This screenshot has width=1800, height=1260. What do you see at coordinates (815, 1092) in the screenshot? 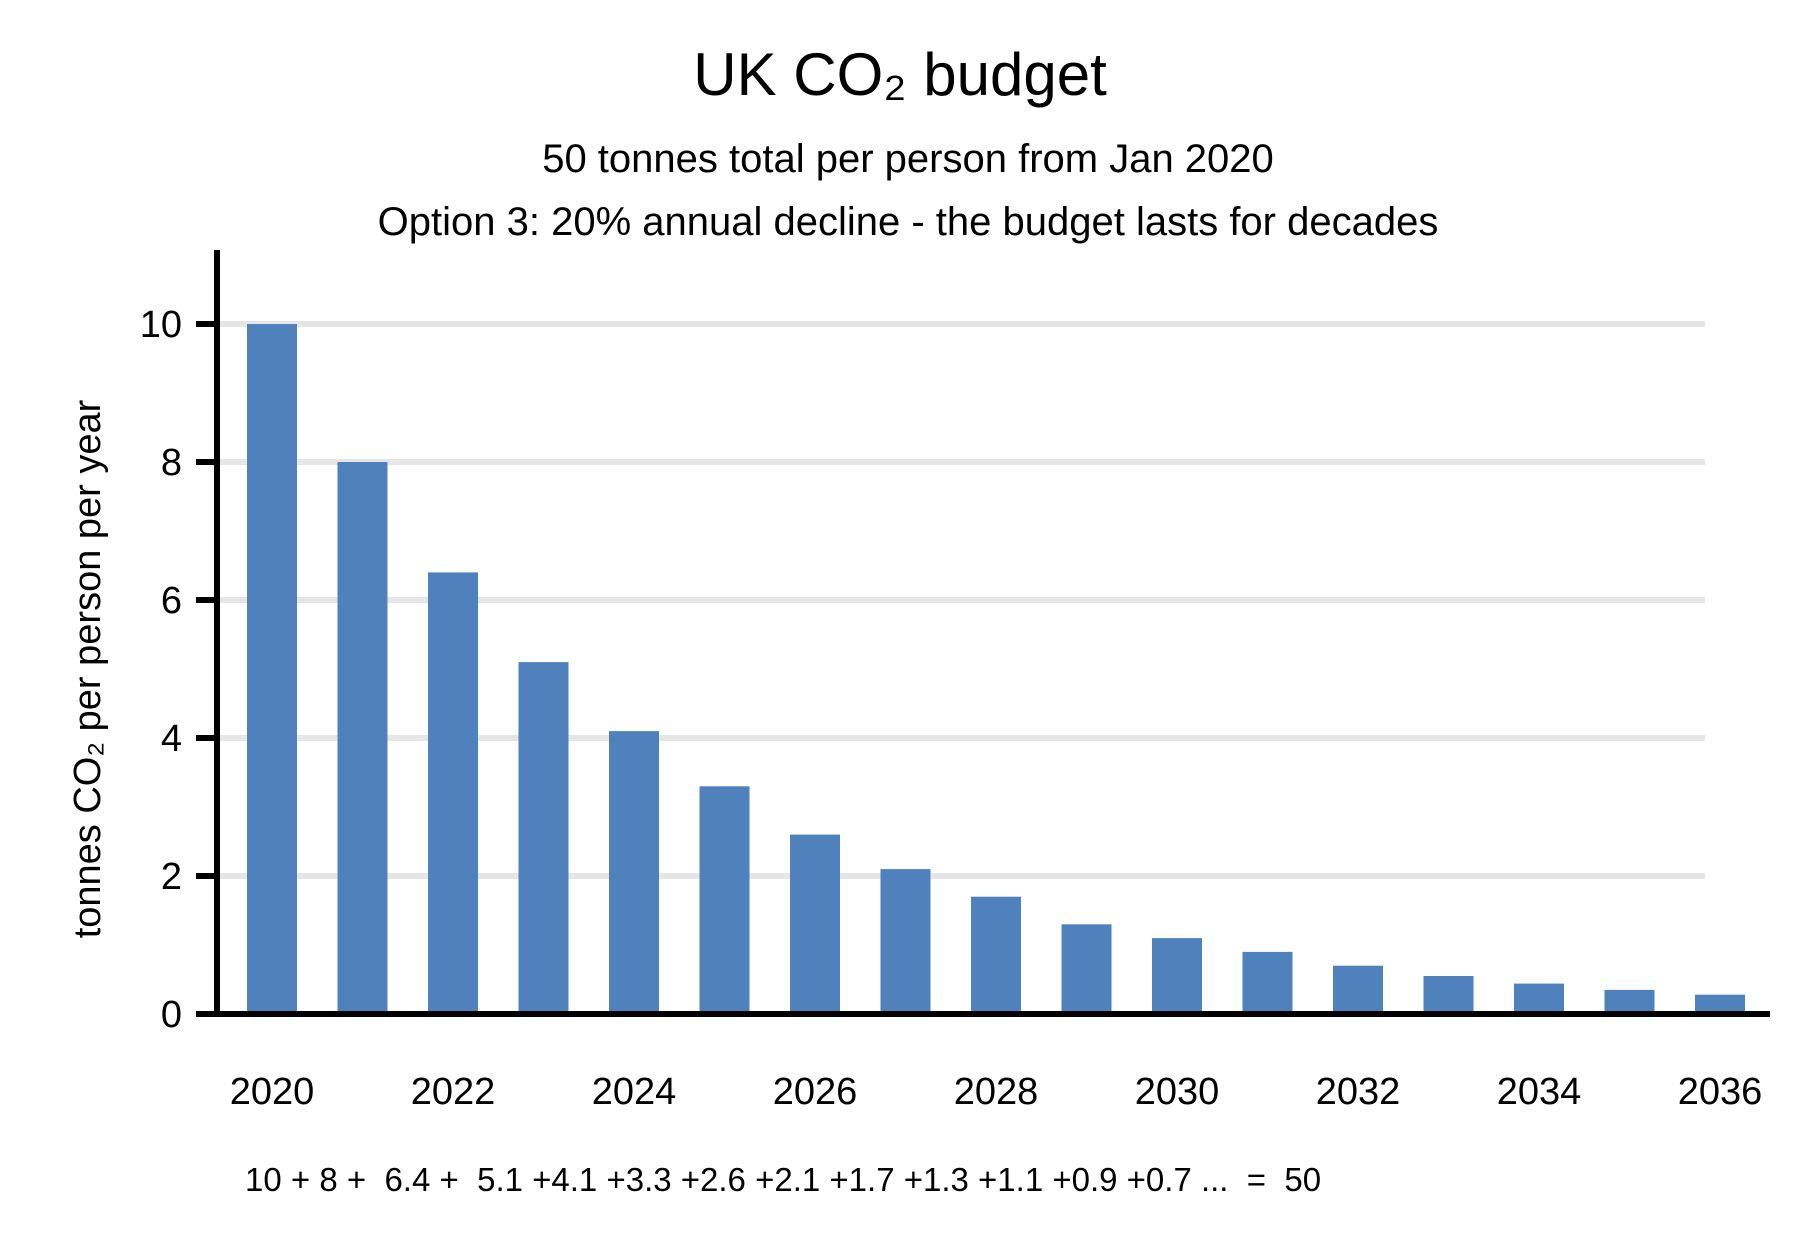
I see `x-tick-label: 2026` at bounding box center [815, 1092].